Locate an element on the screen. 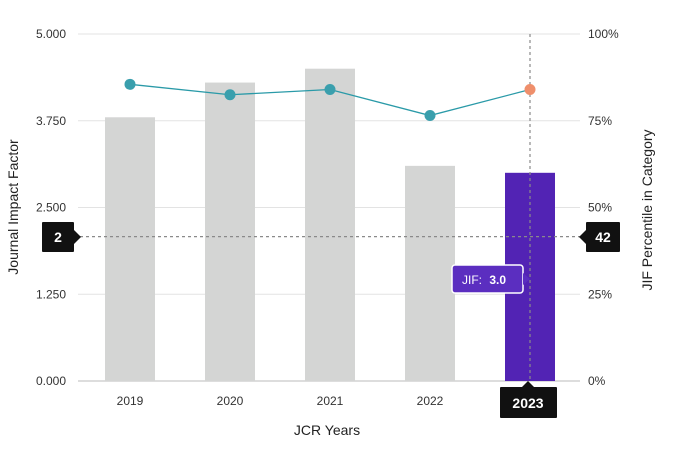  percentile-badge: 42 is located at coordinates (599, 237).